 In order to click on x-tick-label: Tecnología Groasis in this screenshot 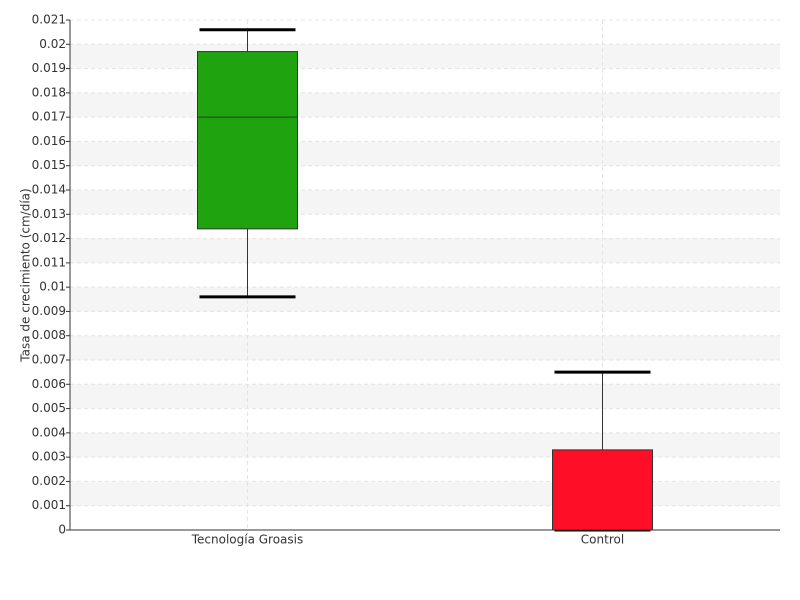, I will do `click(247, 540)`.